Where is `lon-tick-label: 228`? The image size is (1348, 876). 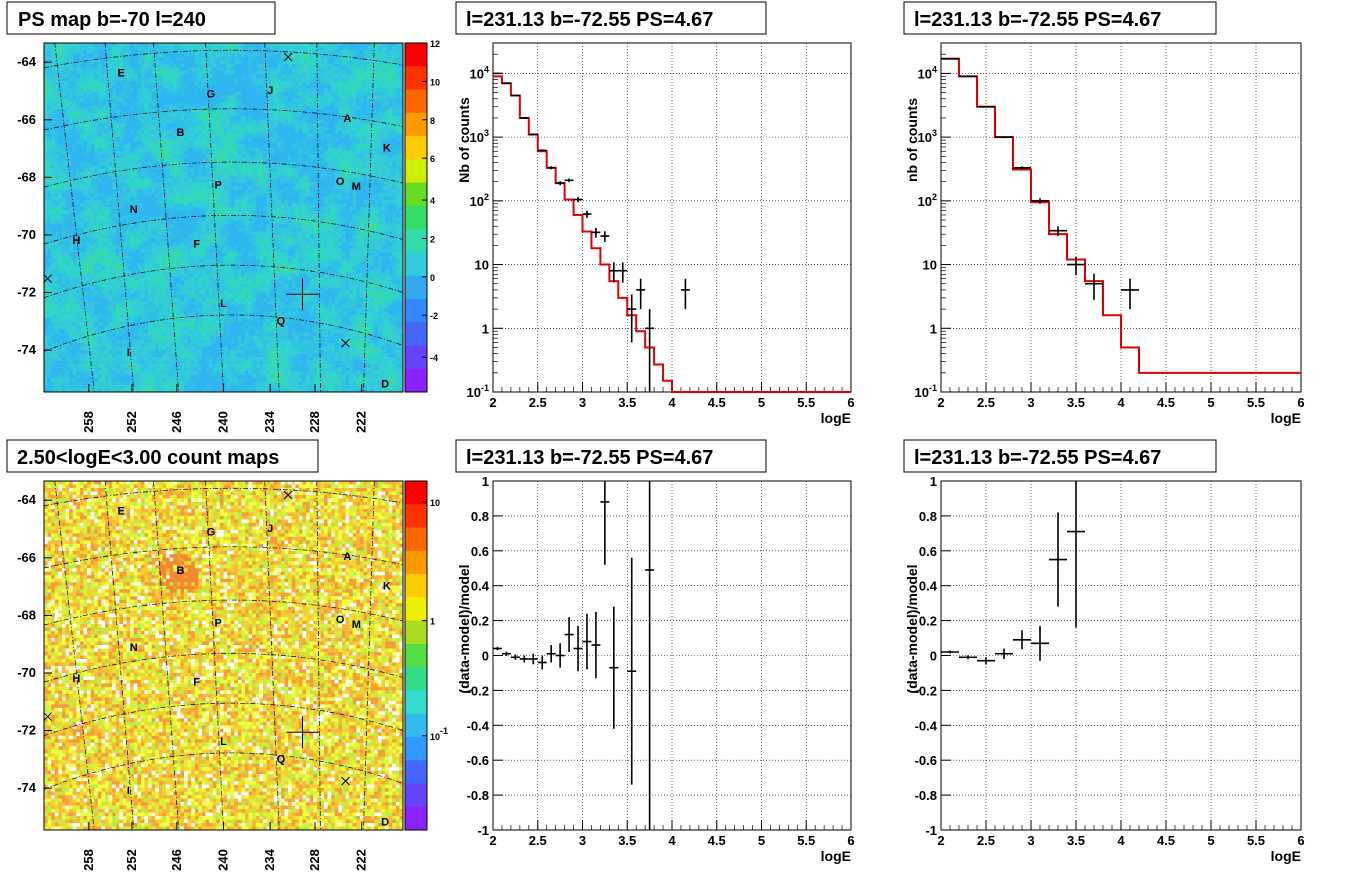 lon-tick-label: 228 is located at coordinates (314, 422).